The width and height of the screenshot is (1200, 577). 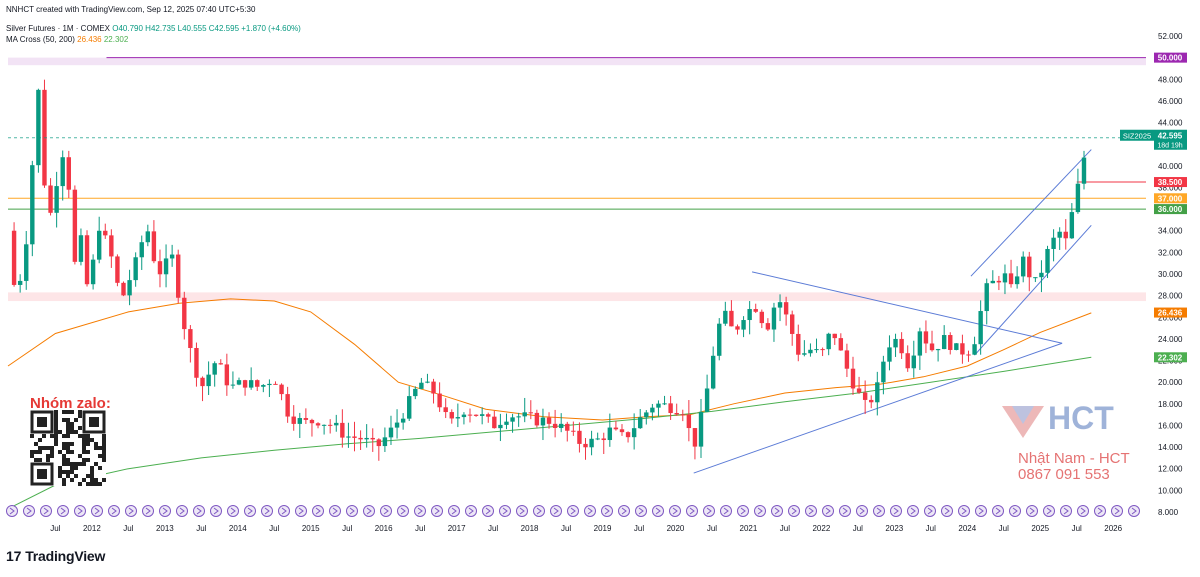 I want to click on symbol-label: Silver Futures · 1M · COMEX, so click(x=58, y=28).